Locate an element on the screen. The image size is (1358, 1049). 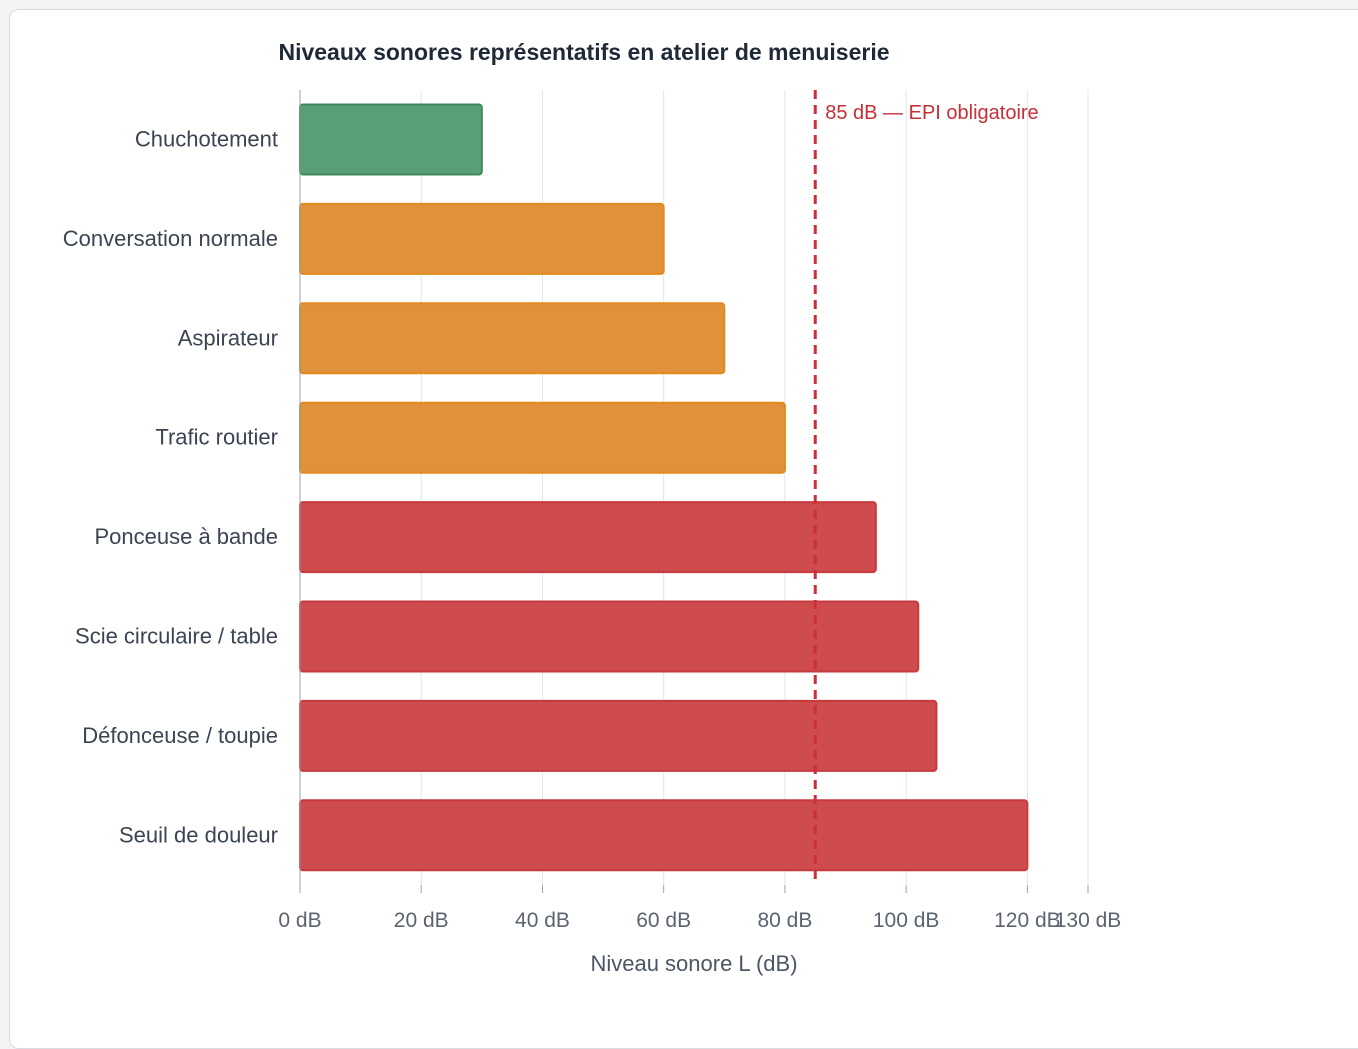
x-tick-label: 0 dB is located at coordinates (299, 920).